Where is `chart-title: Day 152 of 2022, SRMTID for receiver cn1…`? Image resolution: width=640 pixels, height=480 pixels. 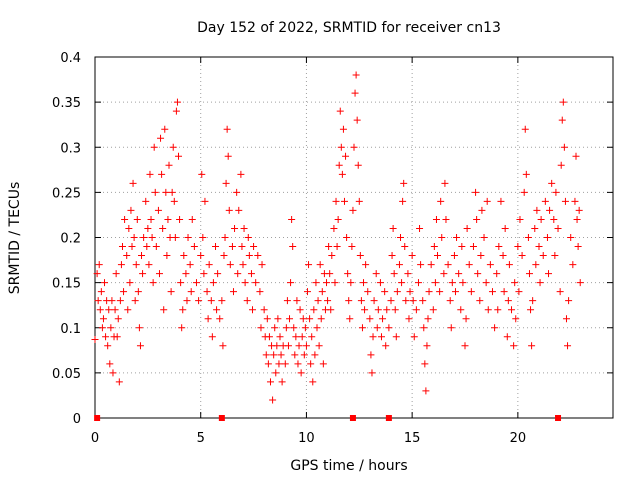 chart-title: Day 152 of 2022, SRMTID for receiver cn1… is located at coordinates (349, 28).